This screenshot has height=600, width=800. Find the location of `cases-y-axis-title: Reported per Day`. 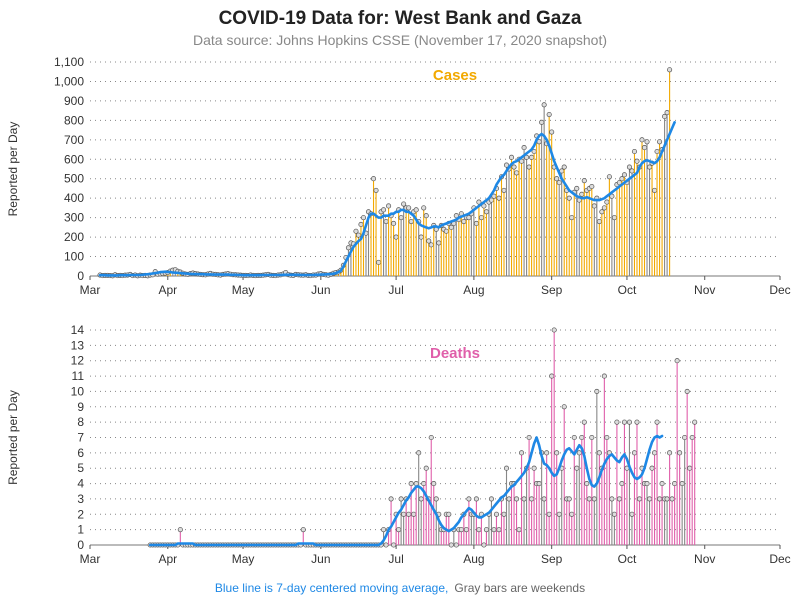

cases-y-axis-title: Reported per Day is located at coordinates (13, 169).